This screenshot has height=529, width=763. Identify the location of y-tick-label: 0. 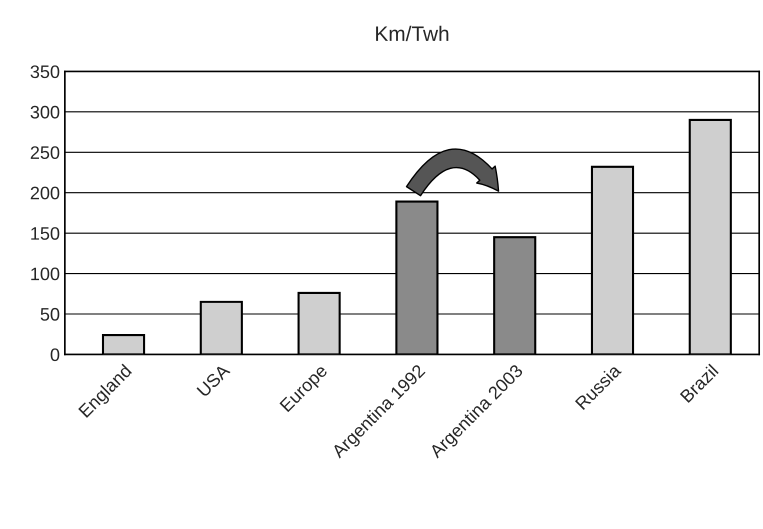
(55, 355).